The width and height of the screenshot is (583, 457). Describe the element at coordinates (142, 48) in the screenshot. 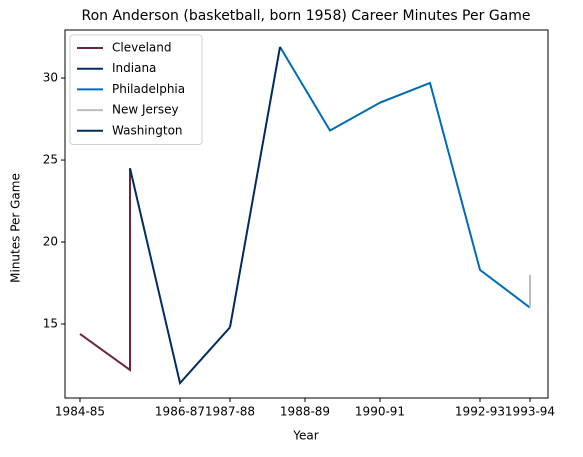

I see `legend-label: Cleveland` at that location.